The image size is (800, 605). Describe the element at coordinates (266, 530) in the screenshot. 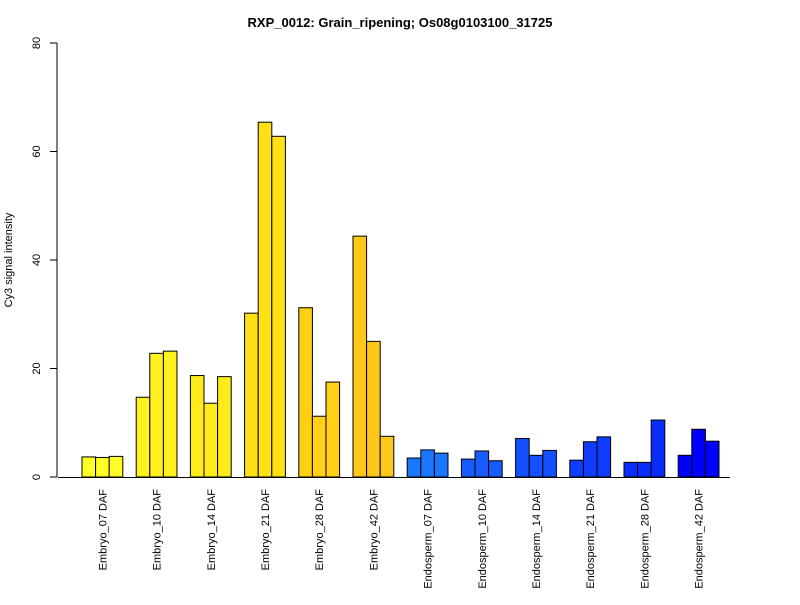

I see `x-tick-label: Embryo_21 DAF` at that location.